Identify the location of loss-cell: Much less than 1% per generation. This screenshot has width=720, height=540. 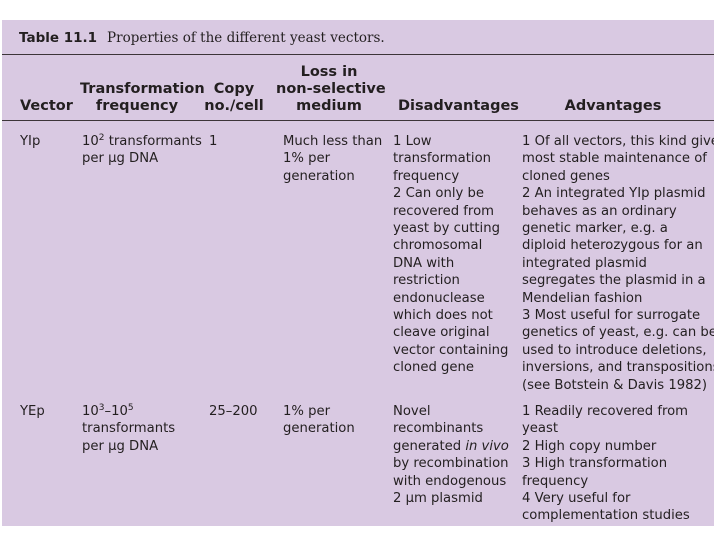
(333, 159).